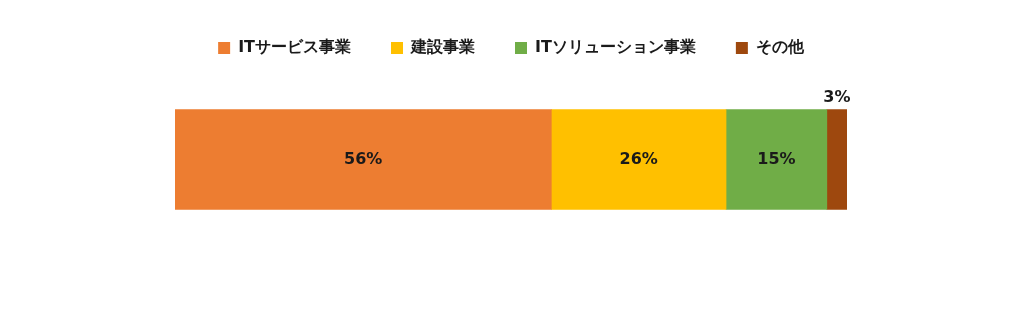 Image resolution: width=1014 pixels, height=323 pixels. I want to click on data-label: 15%, so click(776, 158).